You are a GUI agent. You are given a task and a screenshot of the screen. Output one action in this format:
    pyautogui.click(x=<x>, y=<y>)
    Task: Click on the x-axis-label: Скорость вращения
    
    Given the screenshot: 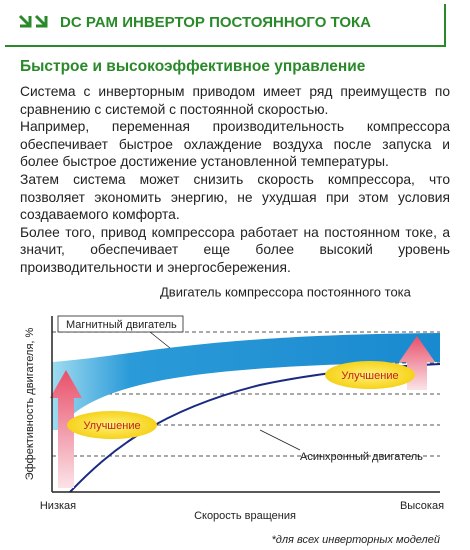 What is the action you would take?
    pyautogui.click(x=245, y=516)
    